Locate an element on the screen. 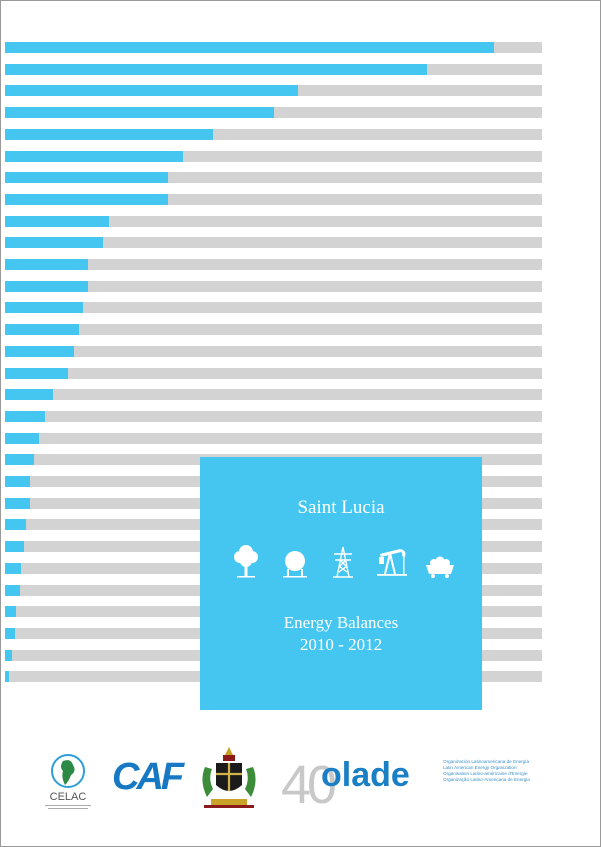 This screenshot has width=601, height=847. olade-name-es: Organización Latinoamericana de Energía is located at coordinates (486, 761).